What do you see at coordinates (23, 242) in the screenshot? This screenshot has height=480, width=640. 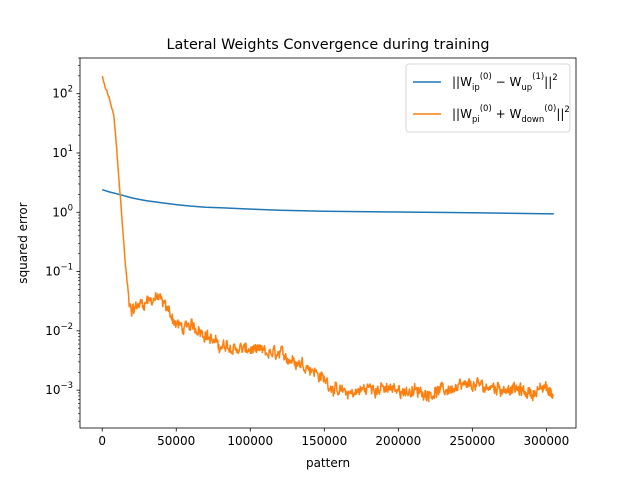 I see `y-axis-label: squared error` at bounding box center [23, 242].